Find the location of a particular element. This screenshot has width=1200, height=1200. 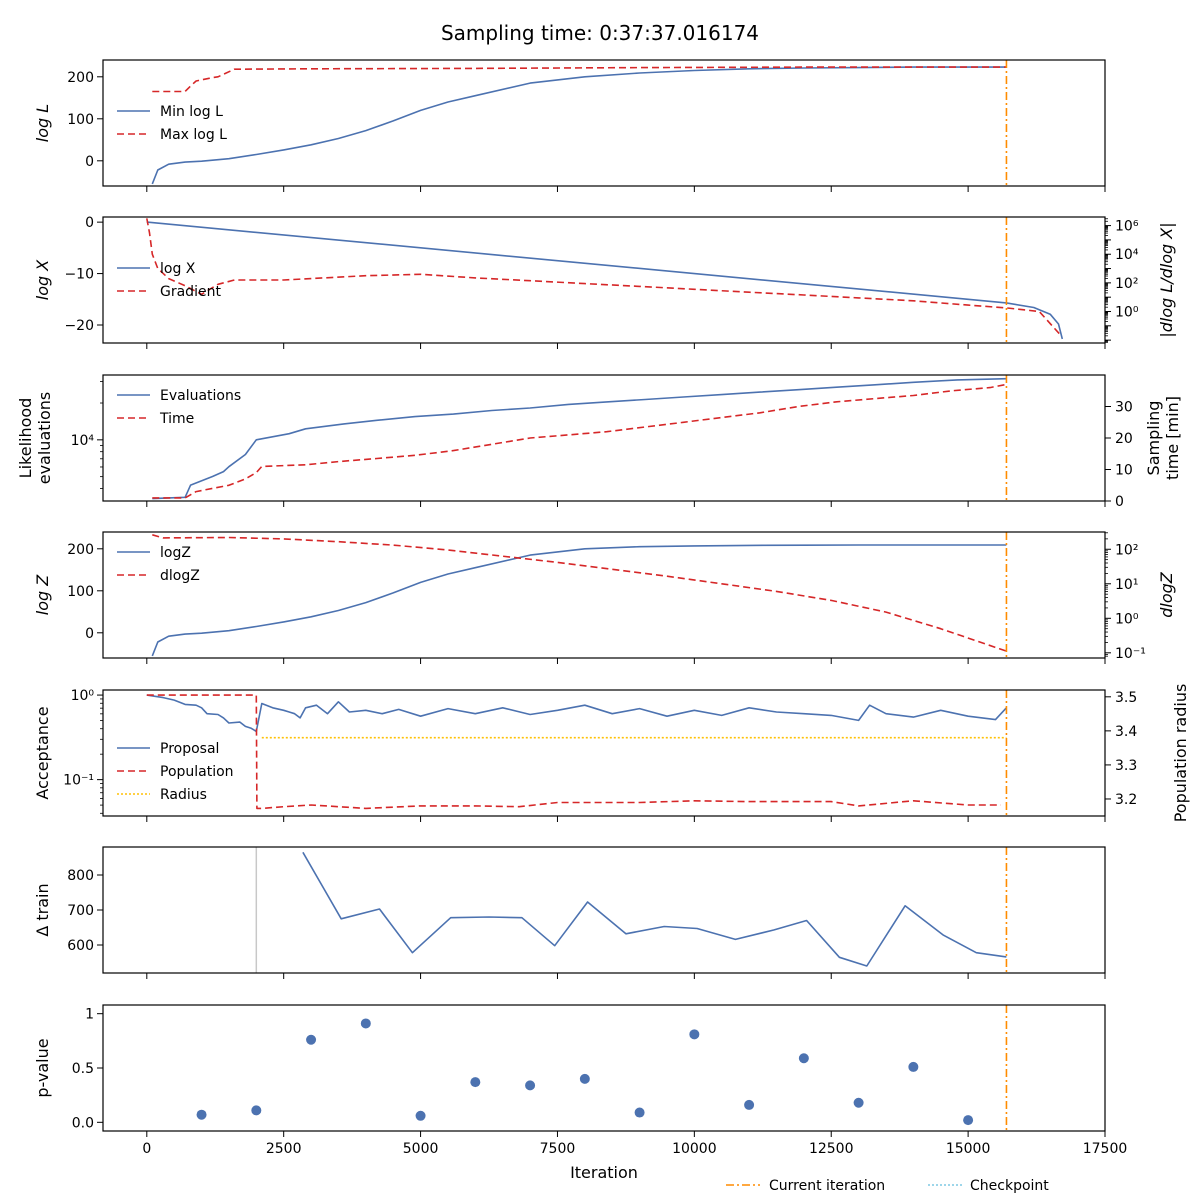

series-time is located at coordinates (579, 441).